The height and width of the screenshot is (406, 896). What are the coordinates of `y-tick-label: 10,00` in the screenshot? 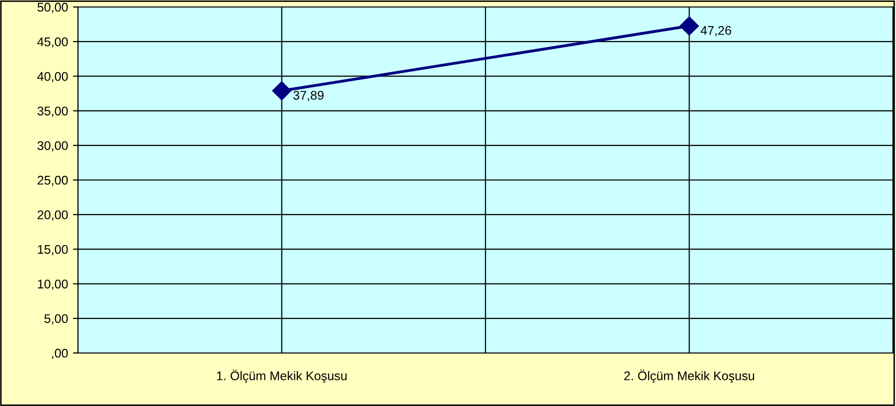 It's located at (53, 285).